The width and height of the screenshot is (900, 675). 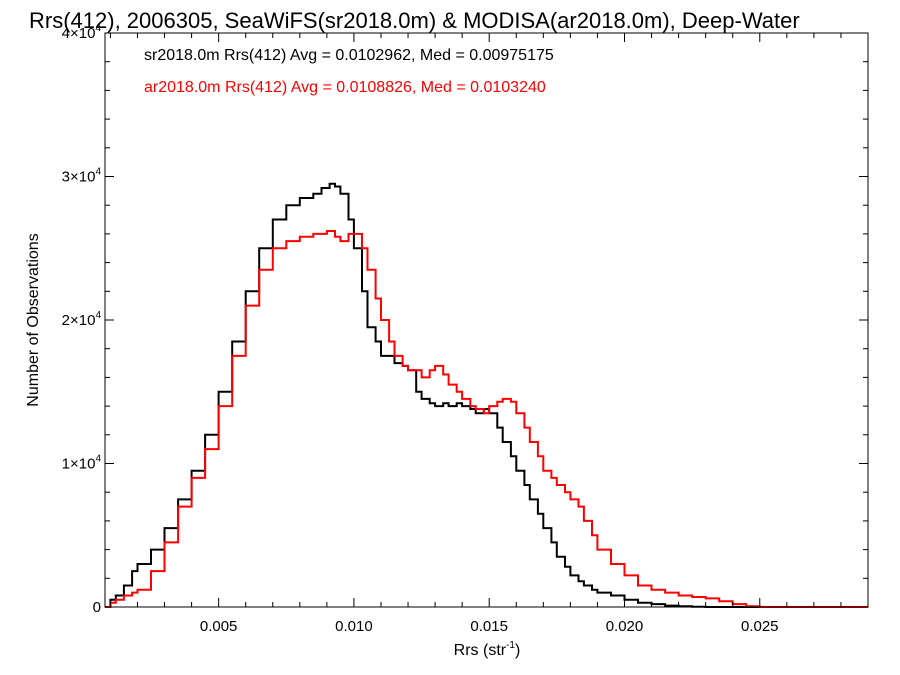 I want to click on x-axis-label-end: ), so click(x=517, y=650).